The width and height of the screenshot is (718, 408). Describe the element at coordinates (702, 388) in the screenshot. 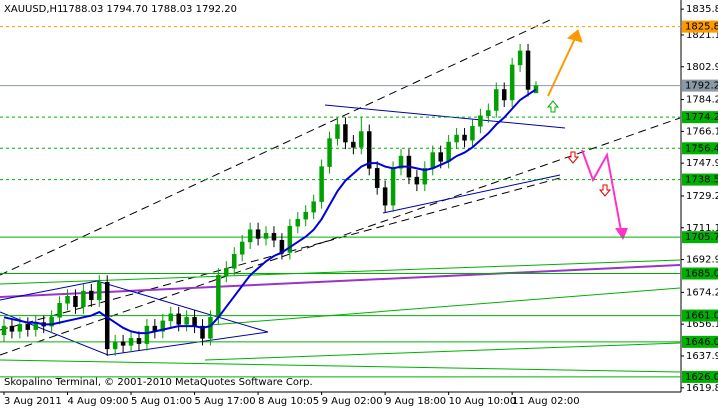

I see `y-tick-label: 1619.8` at that location.